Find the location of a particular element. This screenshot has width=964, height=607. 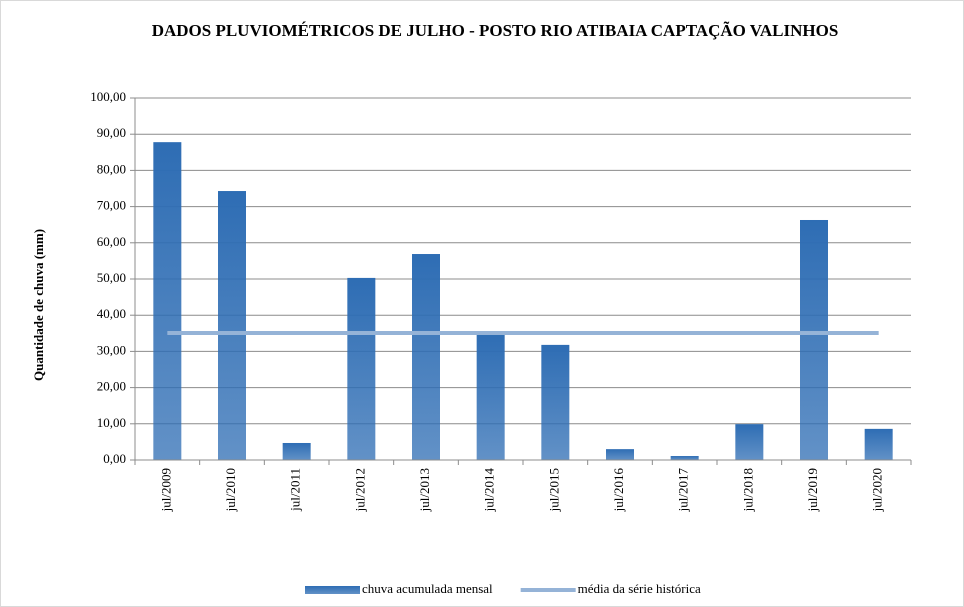

y-tick-label: 40,00 is located at coordinates (111, 313).